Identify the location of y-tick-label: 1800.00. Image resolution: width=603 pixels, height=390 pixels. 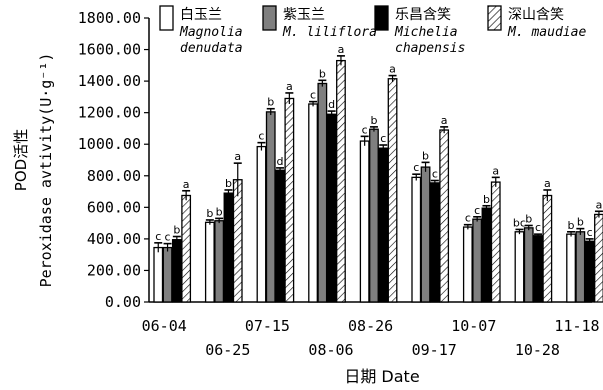
(109, 18).